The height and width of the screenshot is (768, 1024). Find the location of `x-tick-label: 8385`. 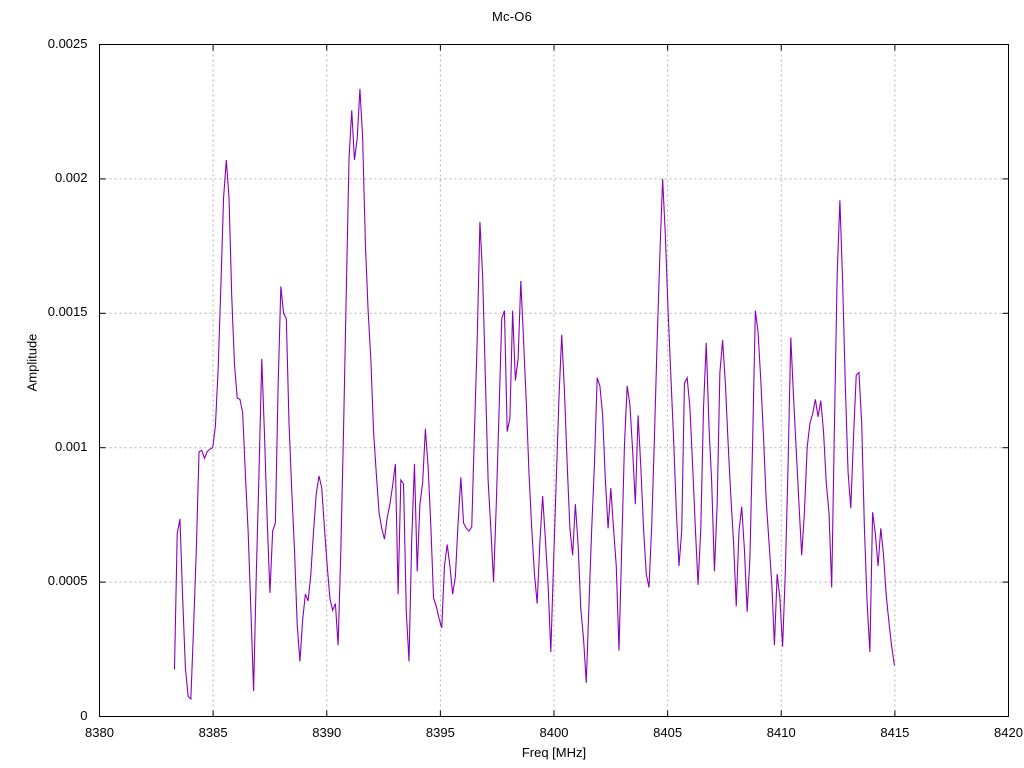

x-tick-label: 8385 is located at coordinates (213, 732).